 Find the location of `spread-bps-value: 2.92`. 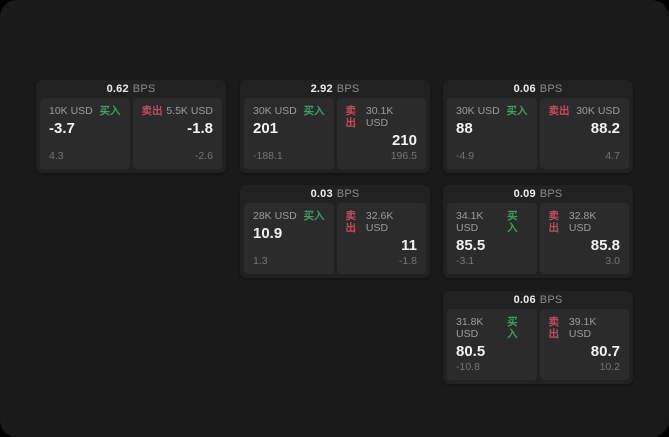

spread-bps-value: 2.92 is located at coordinates (321, 89).